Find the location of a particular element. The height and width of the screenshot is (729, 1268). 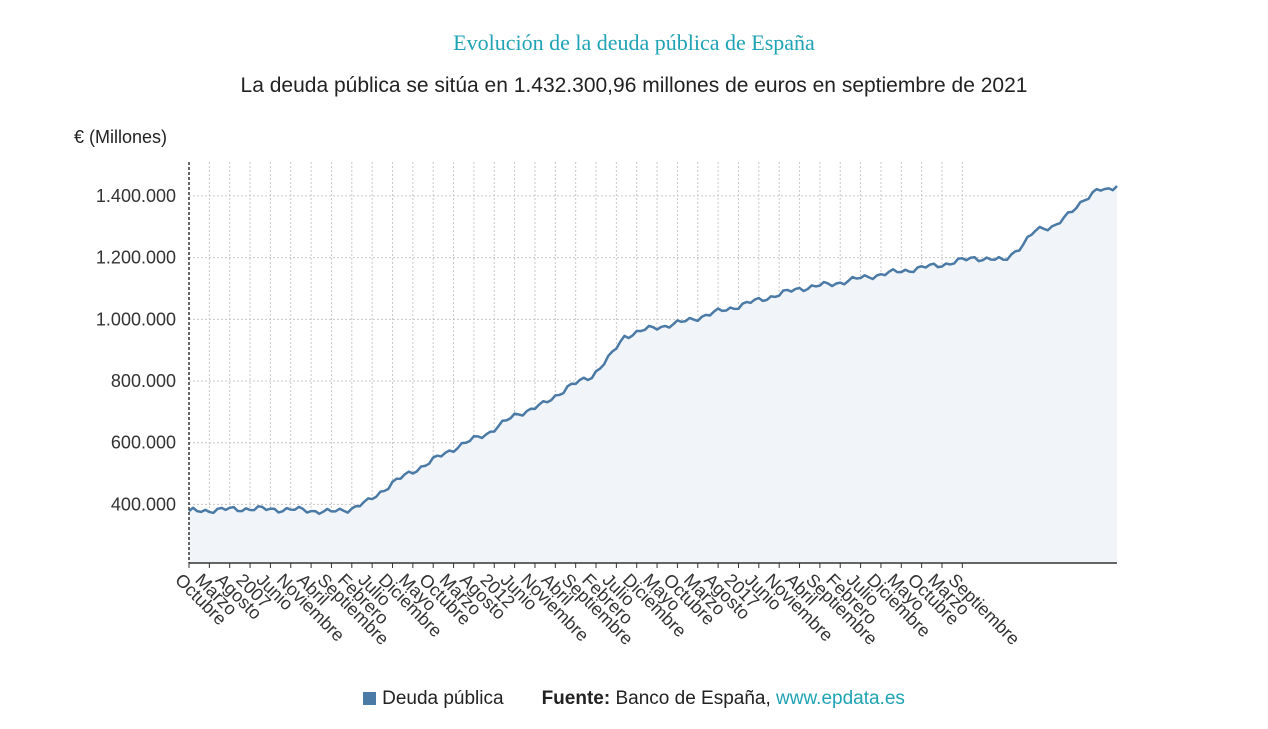

chart-title: Evolución de la deuda pública de España is located at coordinates (634, 42).